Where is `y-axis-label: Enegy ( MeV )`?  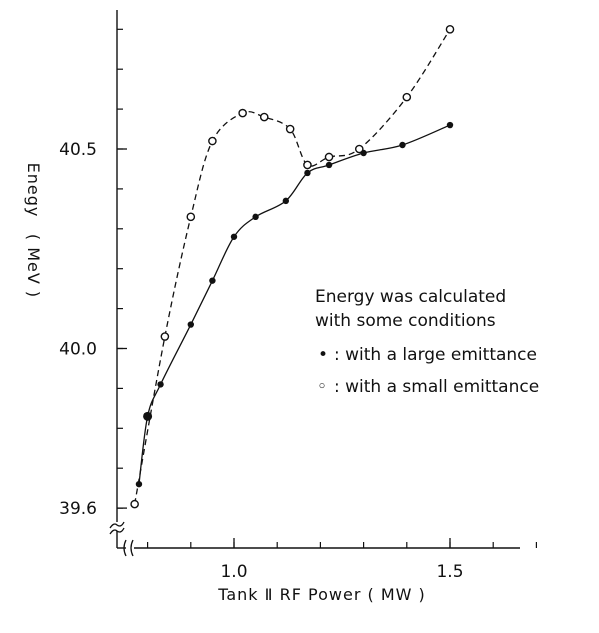
y-axis-label: Enegy ( MeV ) is located at coordinates (33, 230).